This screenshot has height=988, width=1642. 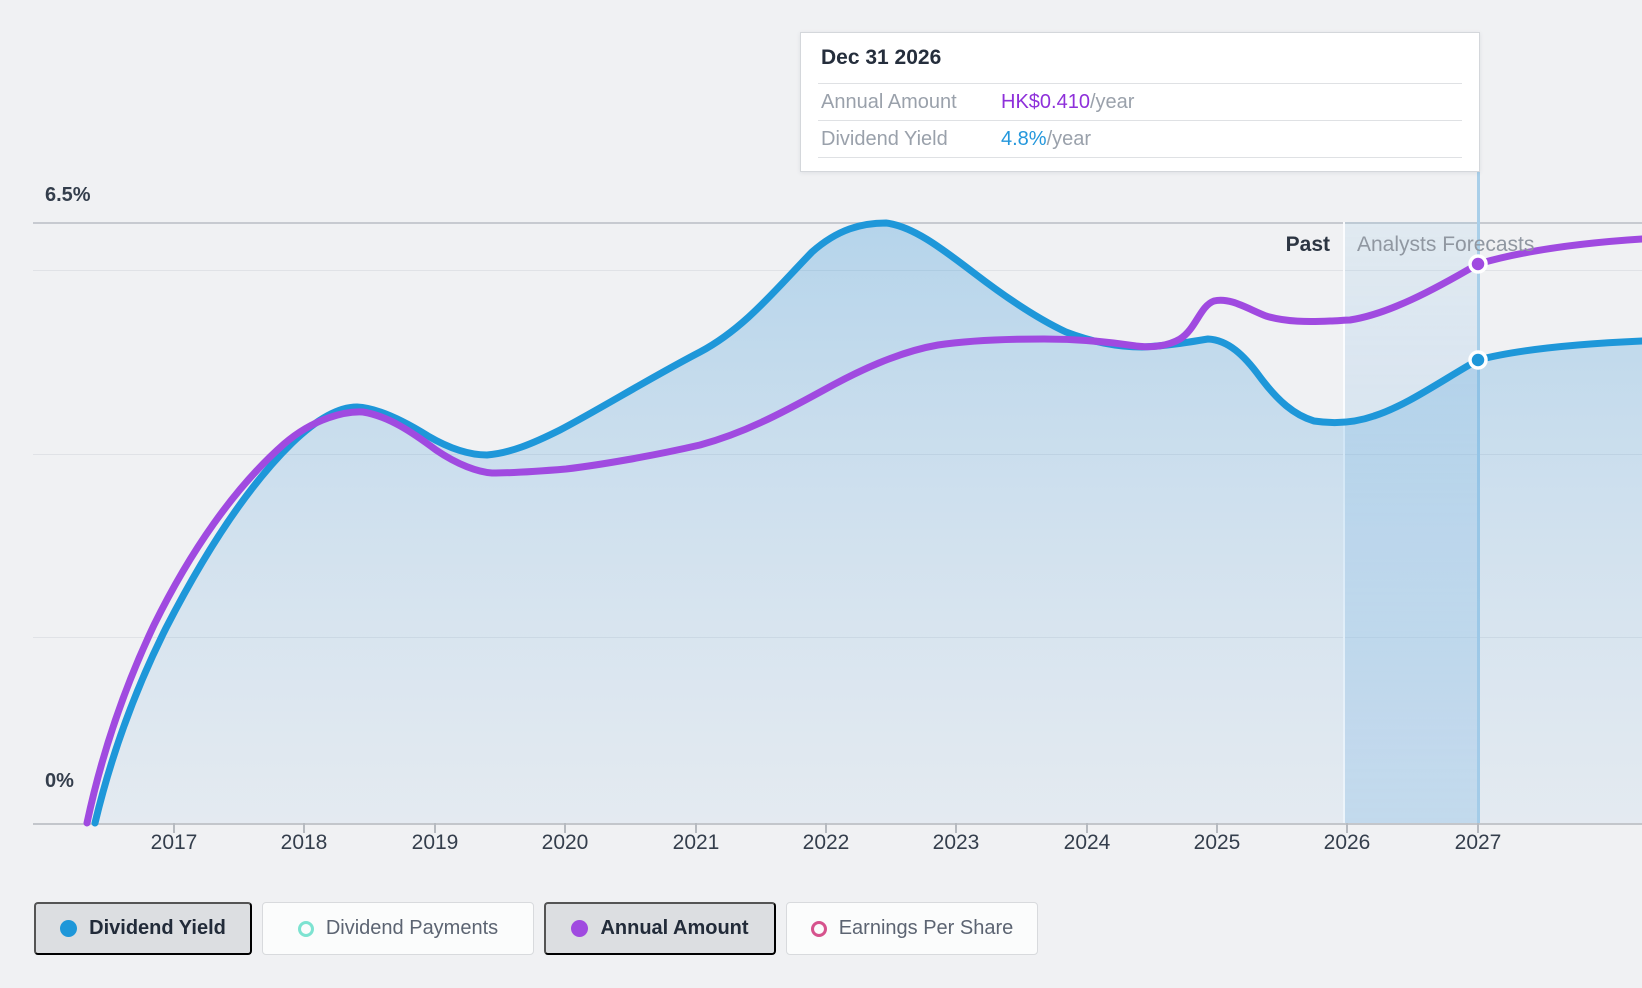 I want to click on x-label-2018: 2018, so click(x=304, y=842).